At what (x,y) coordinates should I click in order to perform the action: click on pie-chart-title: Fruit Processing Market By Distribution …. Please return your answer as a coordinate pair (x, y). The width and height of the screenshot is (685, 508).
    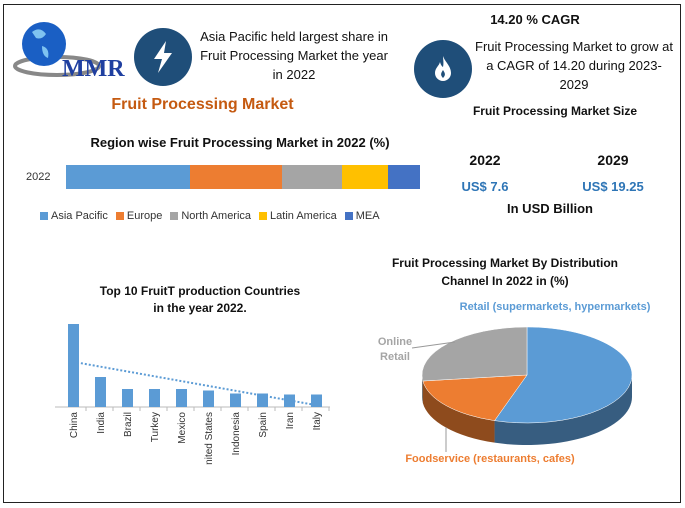
    Looking at the image, I should click on (505, 272).